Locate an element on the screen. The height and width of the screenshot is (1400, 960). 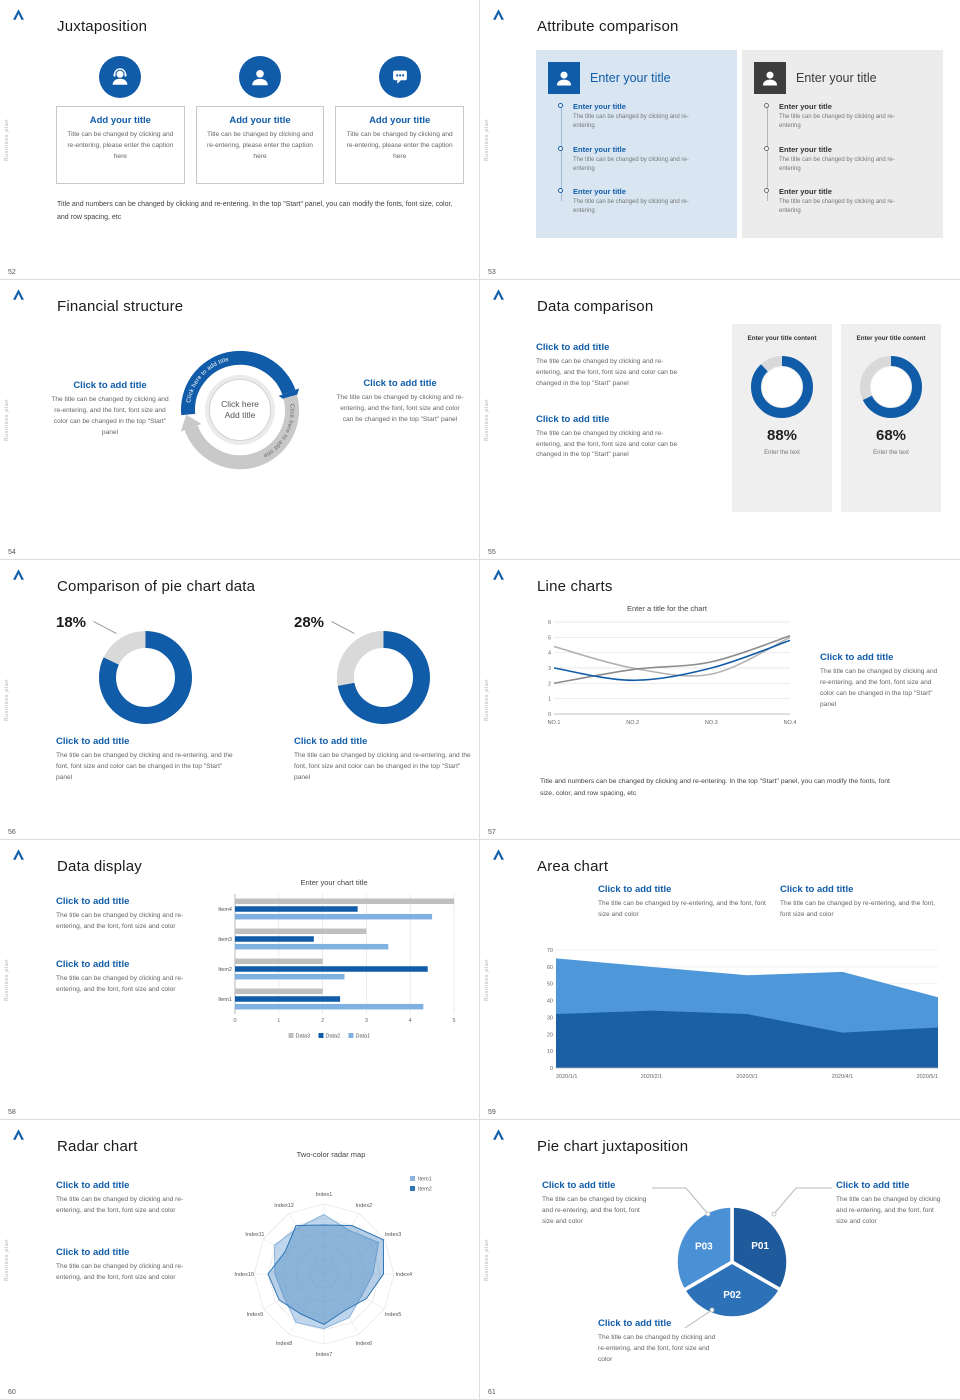
svg-text: Item1 is located at coordinates (425, 1180).